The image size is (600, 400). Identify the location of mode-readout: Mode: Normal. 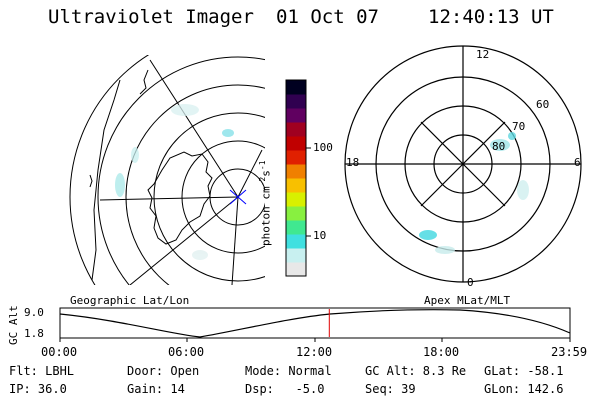
(288, 371).